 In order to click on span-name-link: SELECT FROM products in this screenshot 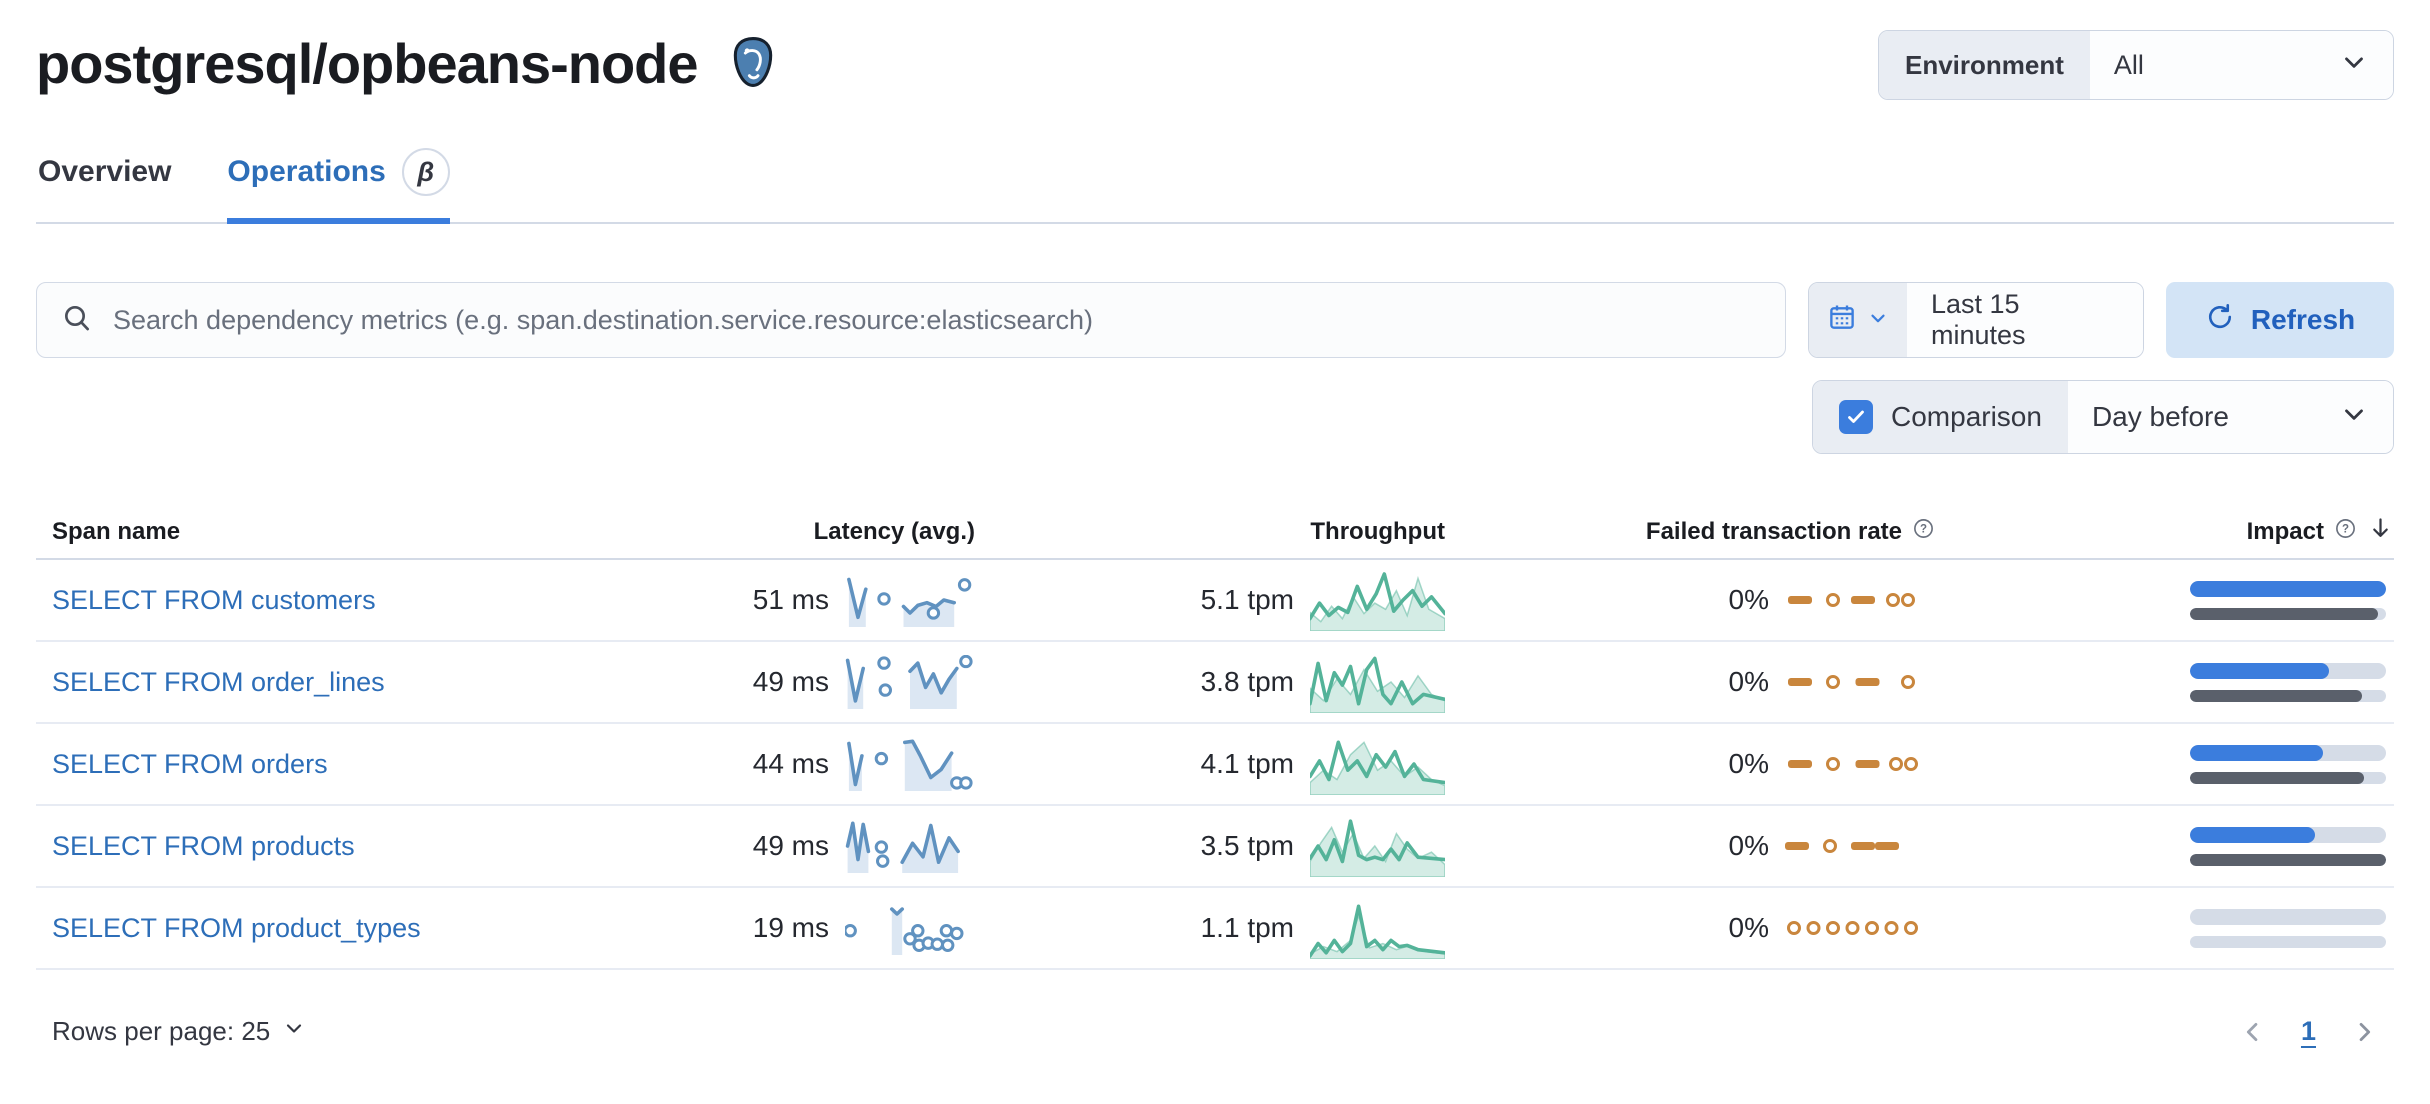, I will do `click(203, 845)`.